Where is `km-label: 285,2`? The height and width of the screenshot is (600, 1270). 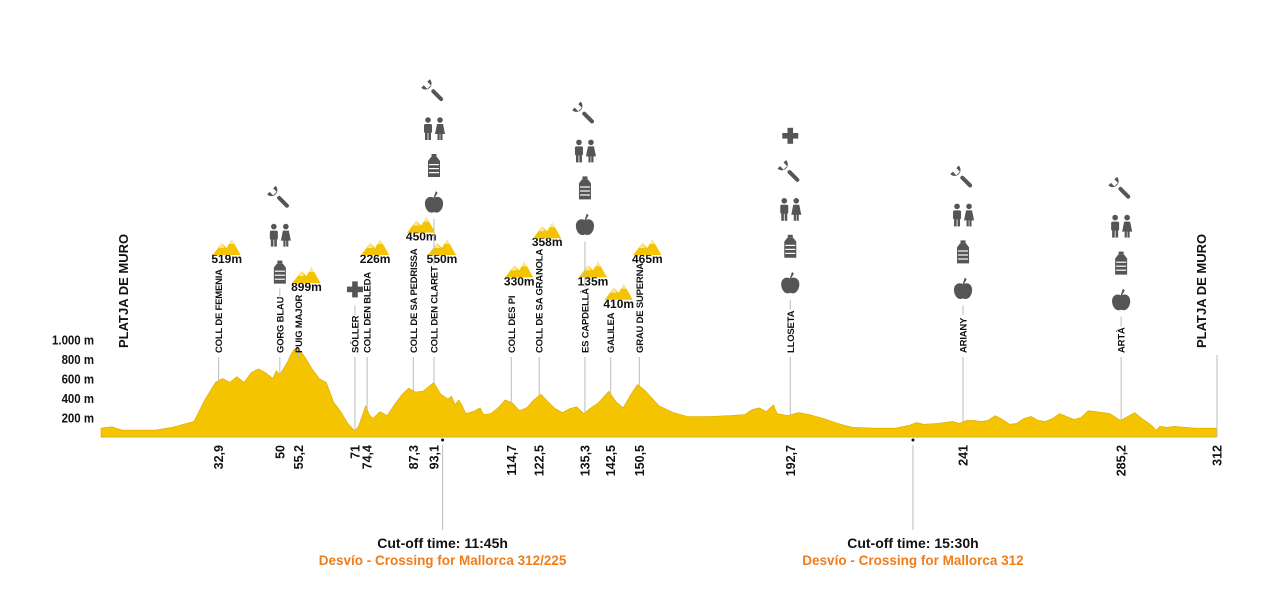
km-label: 285,2 is located at coordinates (1122, 460).